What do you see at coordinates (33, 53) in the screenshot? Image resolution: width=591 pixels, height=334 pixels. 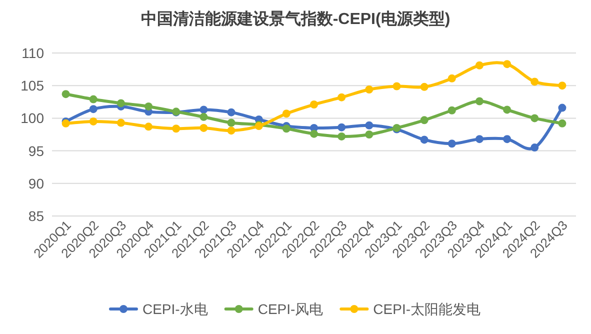 I see `y-tick-label: 110` at bounding box center [33, 53].